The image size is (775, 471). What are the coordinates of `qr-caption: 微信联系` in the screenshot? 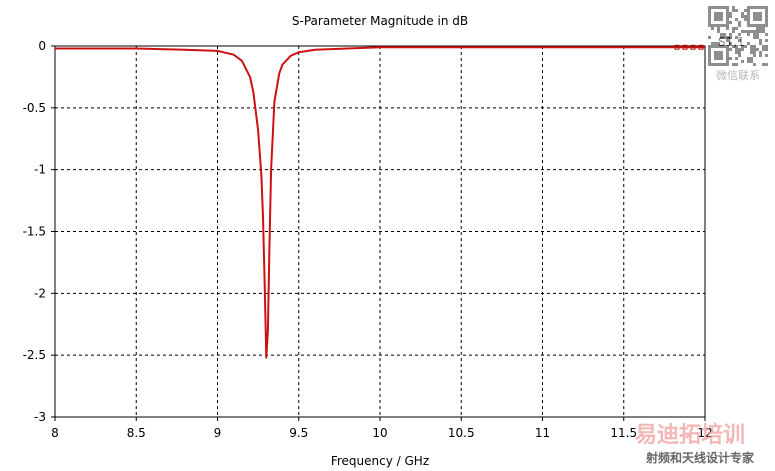 It's located at (738, 75).